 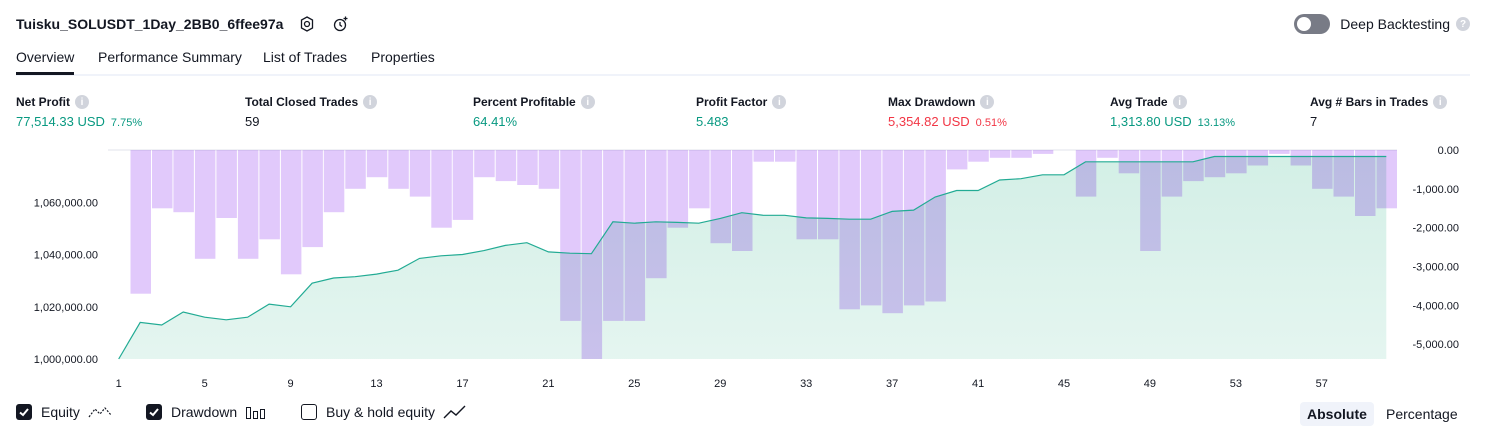 What do you see at coordinates (154, 412) in the screenshot?
I see `drawdown-checkbox` at bounding box center [154, 412].